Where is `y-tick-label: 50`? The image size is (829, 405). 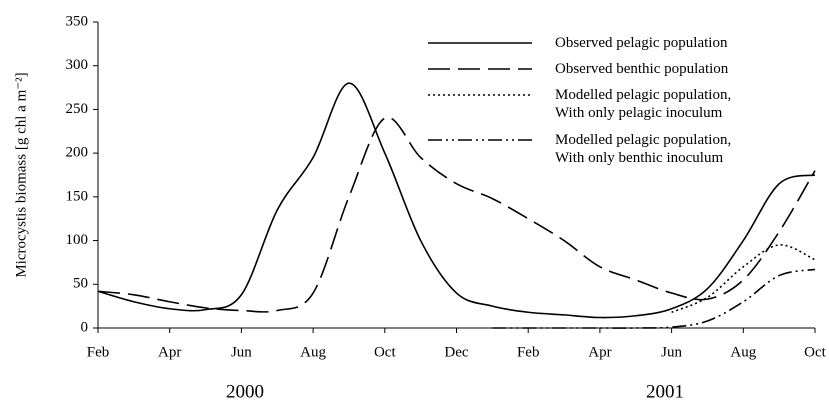 y-tick-label: 50 is located at coordinates (80, 284).